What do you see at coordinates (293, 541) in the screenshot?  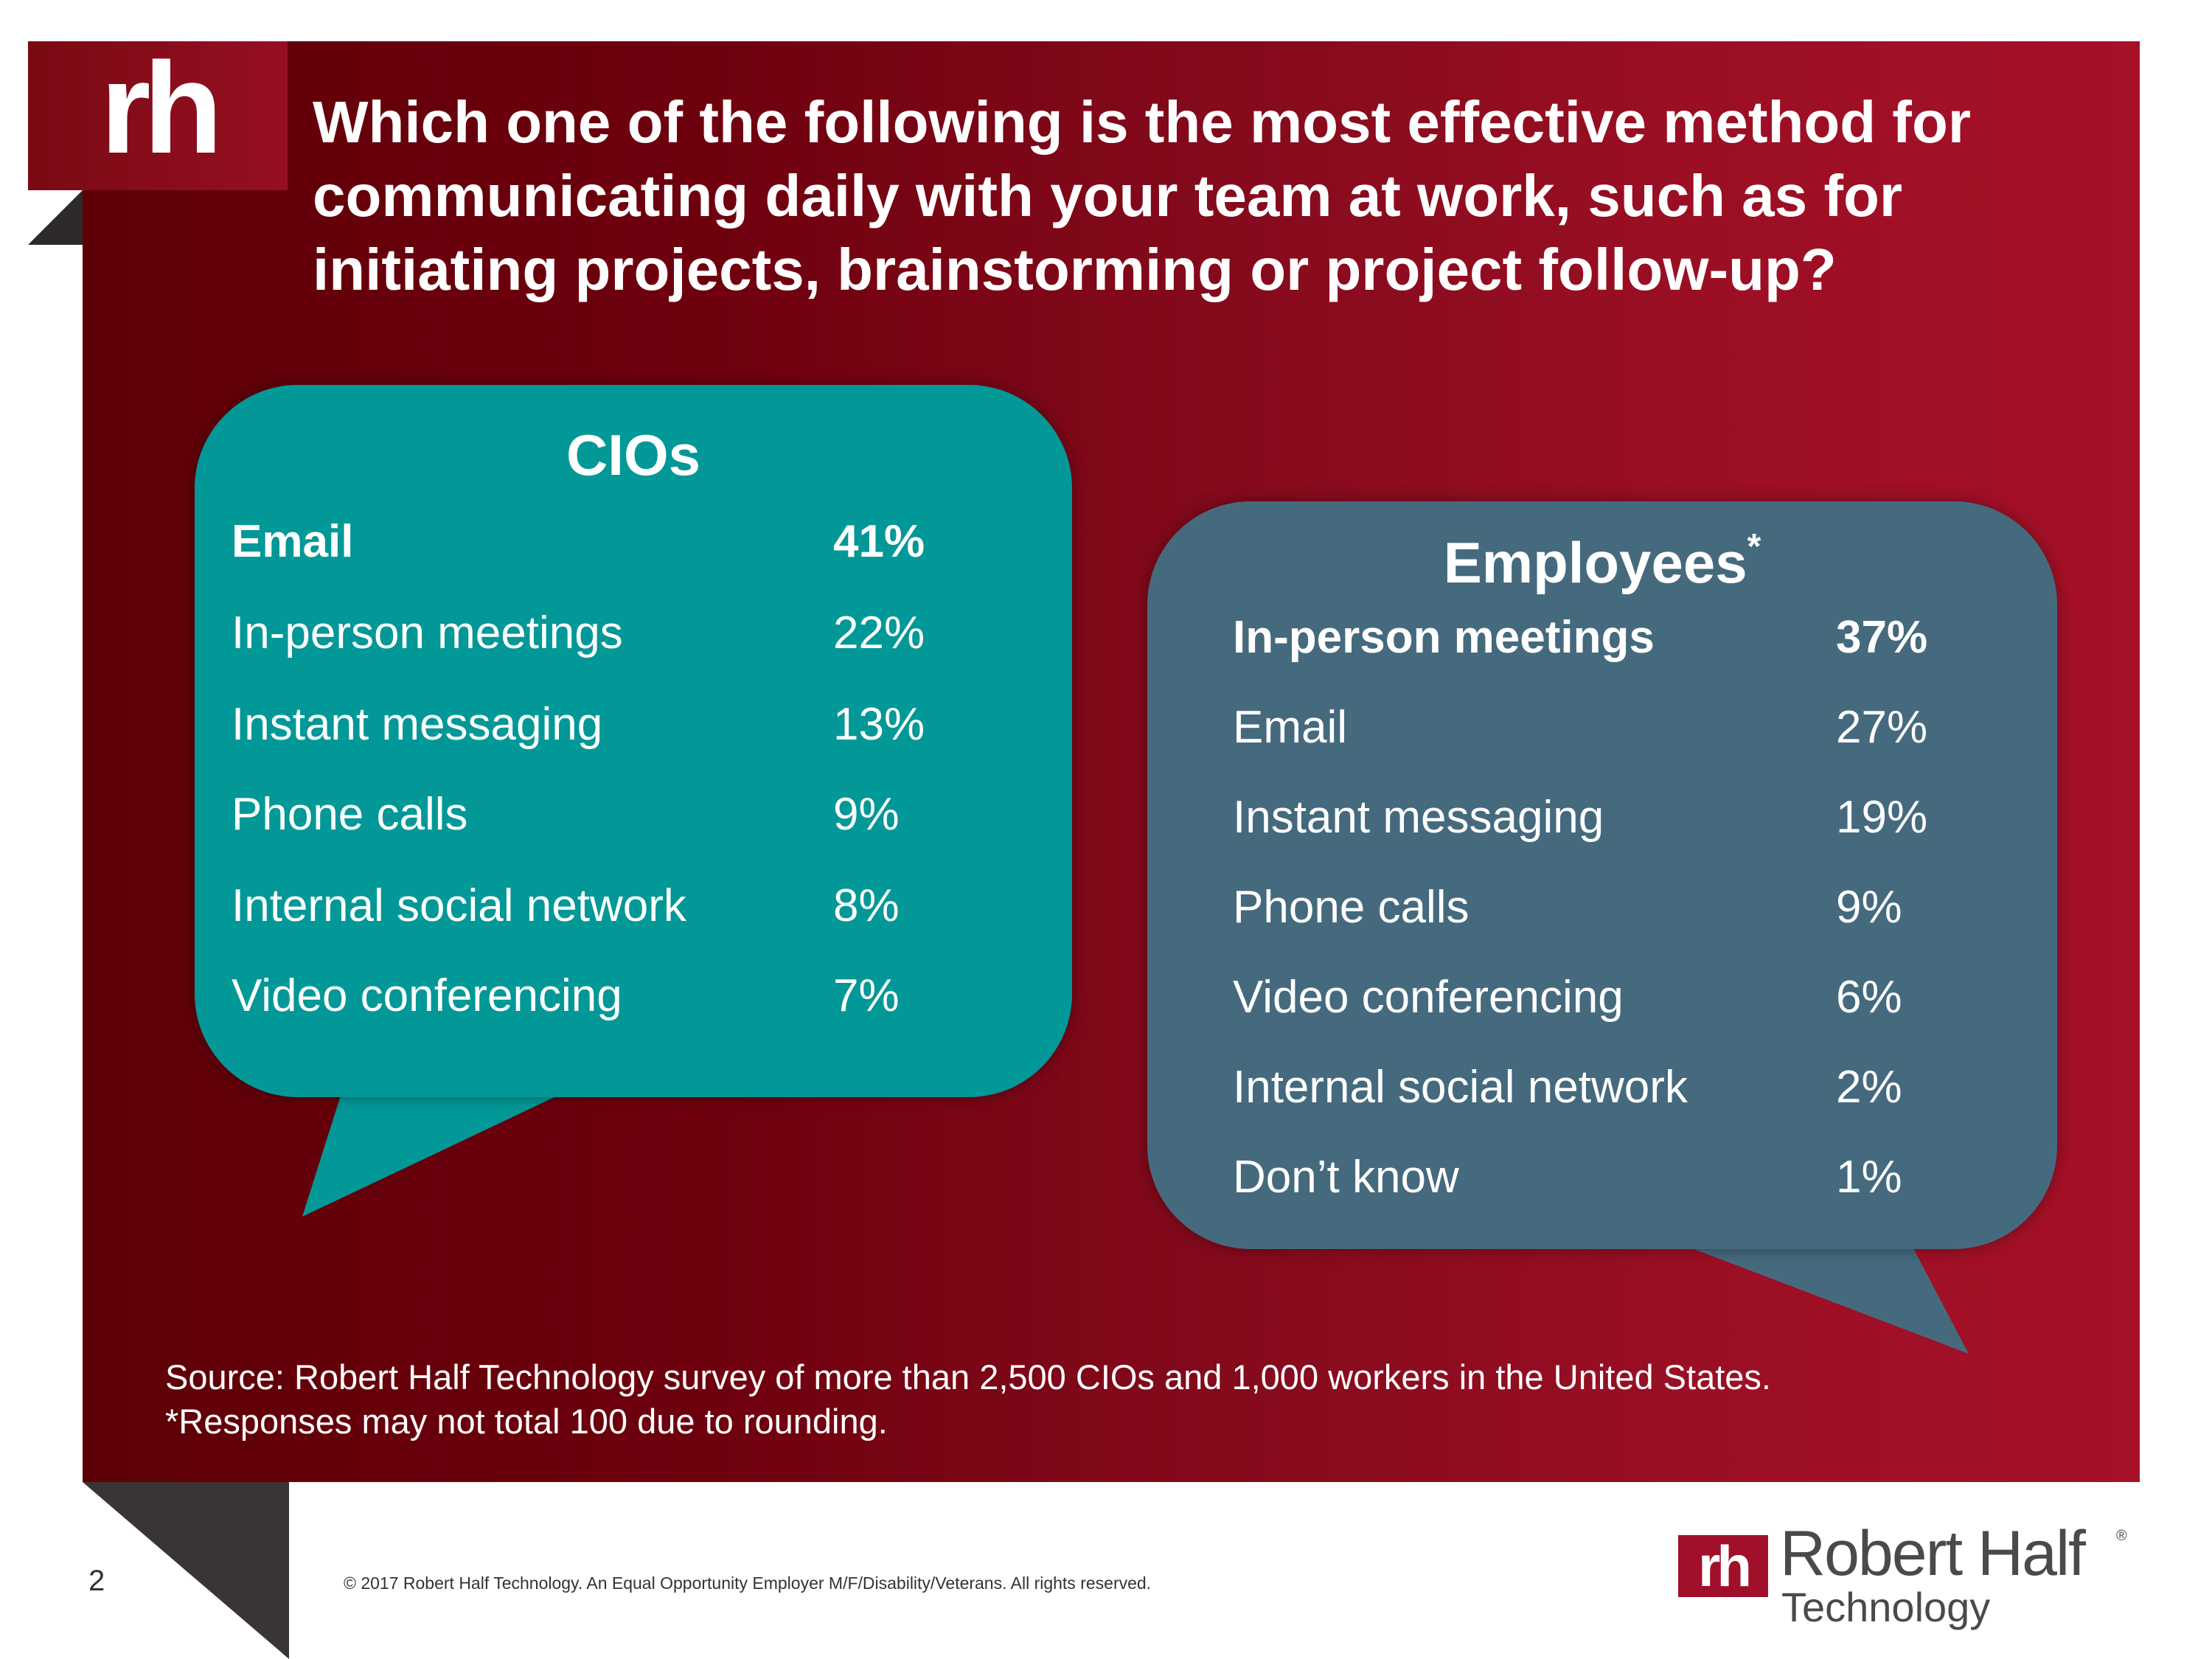 I see `cio-row-label: Email` at bounding box center [293, 541].